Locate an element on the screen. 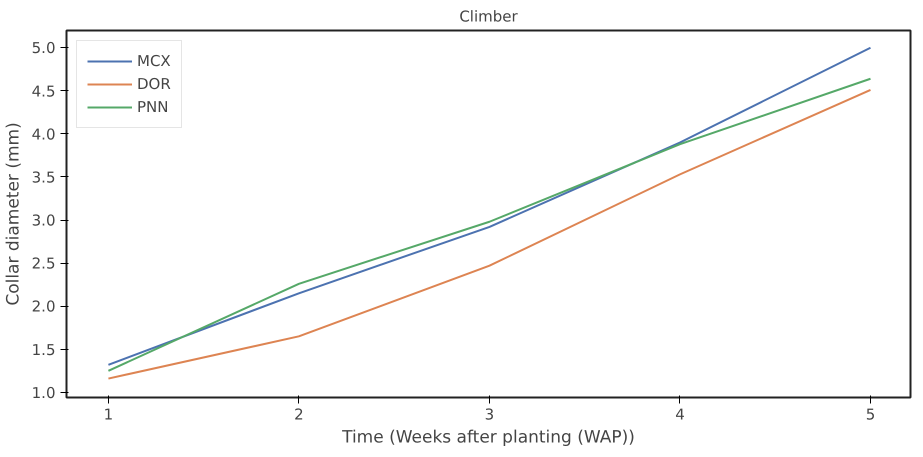 The height and width of the screenshot is (457, 923). y-tick-label: 5.0 is located at coordinates (44, 48).